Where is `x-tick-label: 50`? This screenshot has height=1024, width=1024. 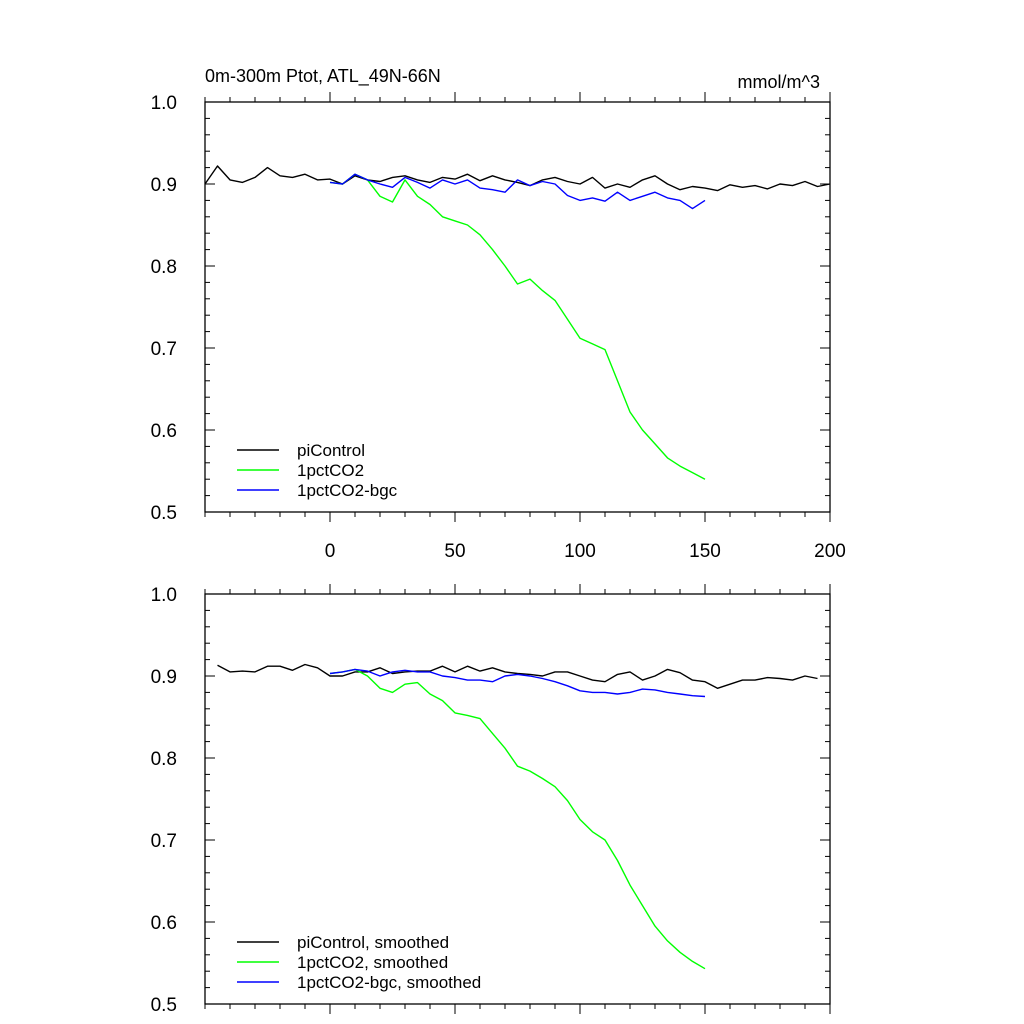 x-tick-label: 50 is located at coordinates (454, 551).